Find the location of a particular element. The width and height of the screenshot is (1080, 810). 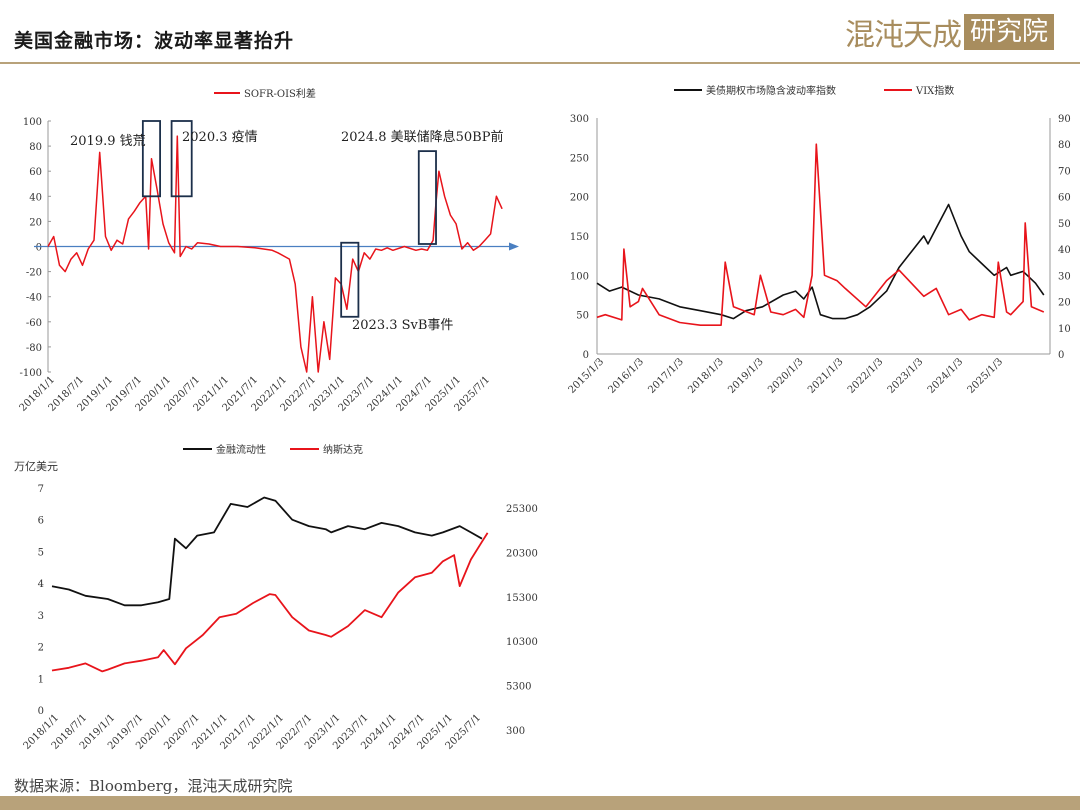

sofr-series-line is located at coordinates (275, 254).